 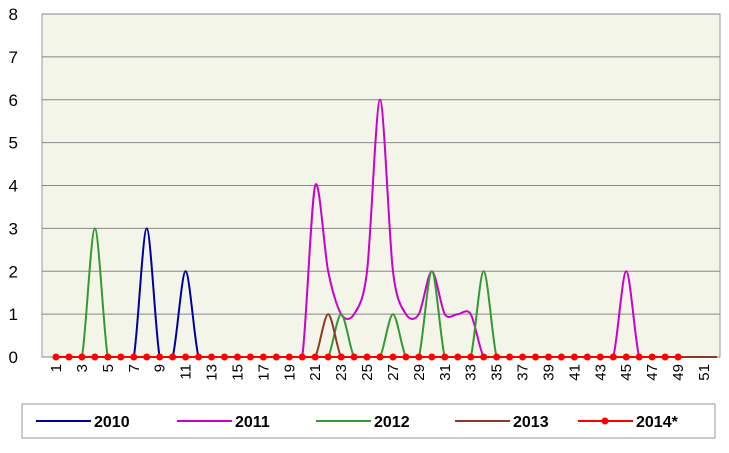 What do you see at coordinates (393, 372) in the screenshot?
I see `x-tick-label: 27` at bounding box center [393, 372].